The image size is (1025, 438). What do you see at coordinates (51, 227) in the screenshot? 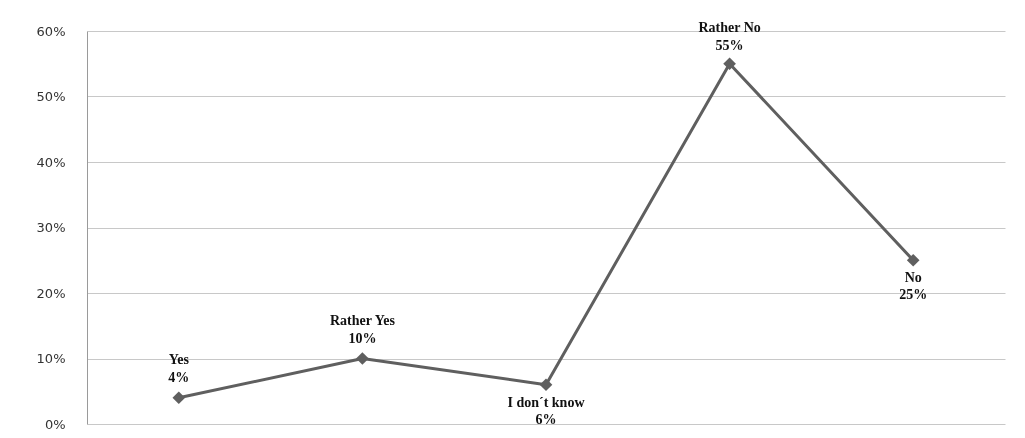
I see `y-tick-label: 30%` at bounding box center [51, 227].